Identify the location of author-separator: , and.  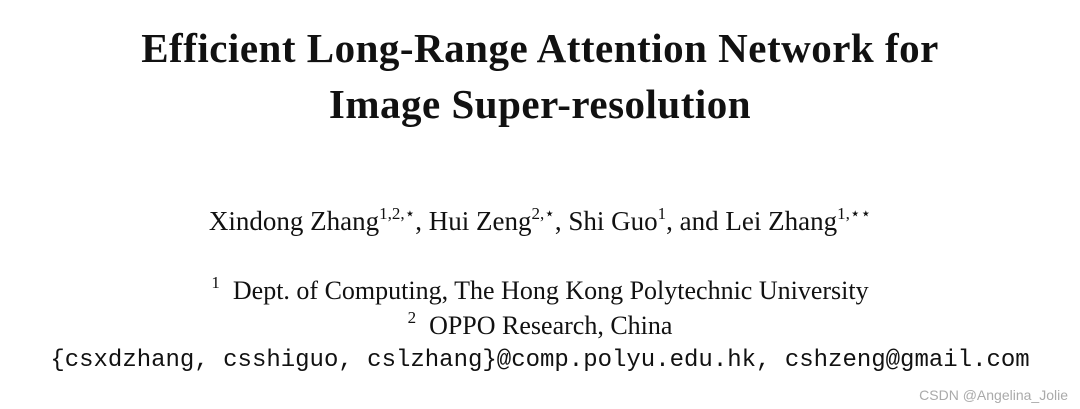
(696, 221).